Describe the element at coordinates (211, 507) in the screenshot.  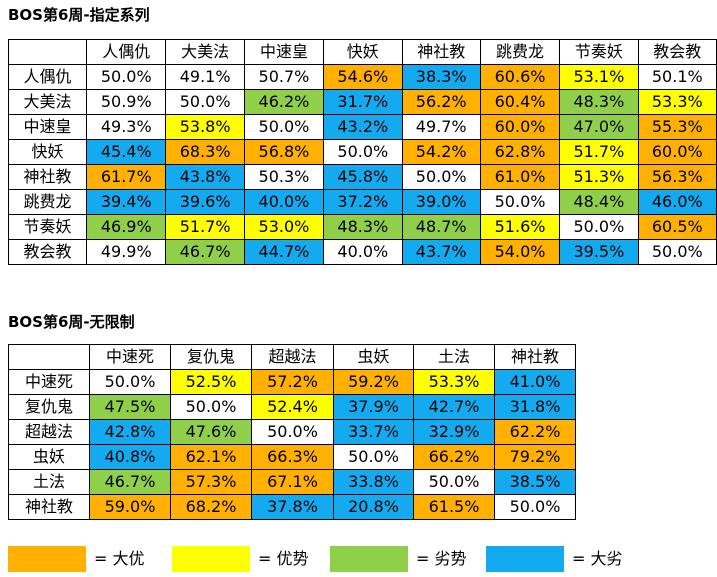
I see `winrate-cell: 68.2%` at that location.